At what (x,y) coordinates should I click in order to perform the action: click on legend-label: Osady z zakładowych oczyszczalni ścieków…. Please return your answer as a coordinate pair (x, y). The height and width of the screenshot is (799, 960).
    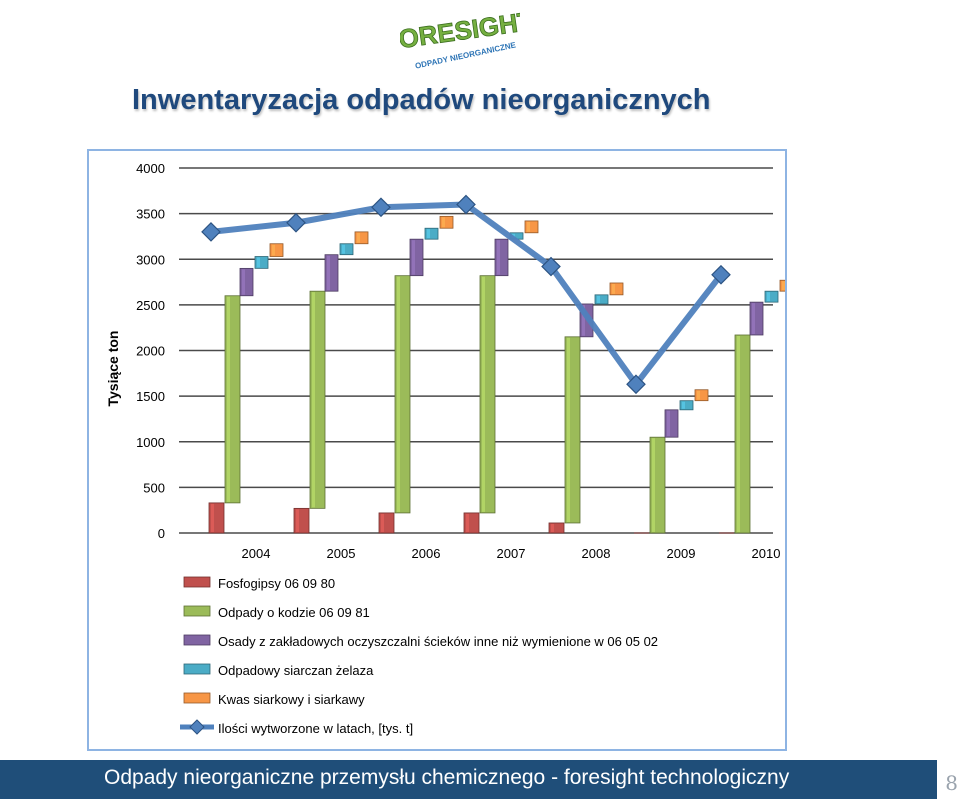
    Looking at the image, I should click on (438, 641).